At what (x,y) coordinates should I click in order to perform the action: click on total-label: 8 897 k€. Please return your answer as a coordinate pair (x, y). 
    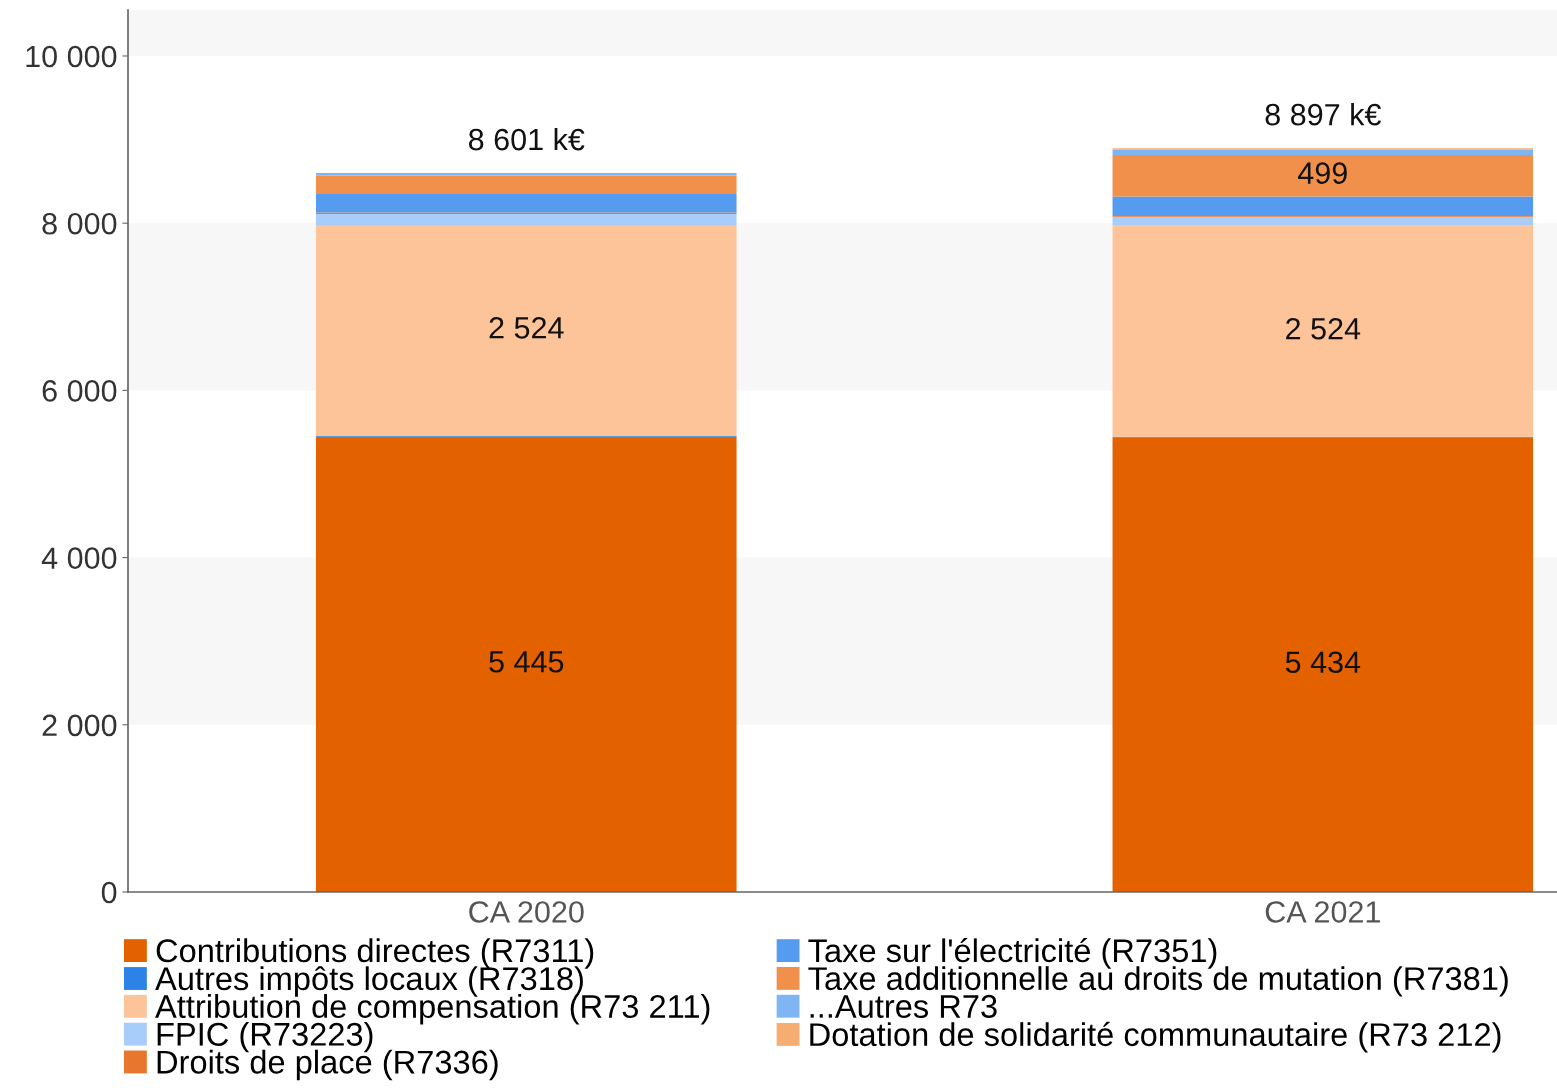
    Looking at the image, I should click on (1323, 114).